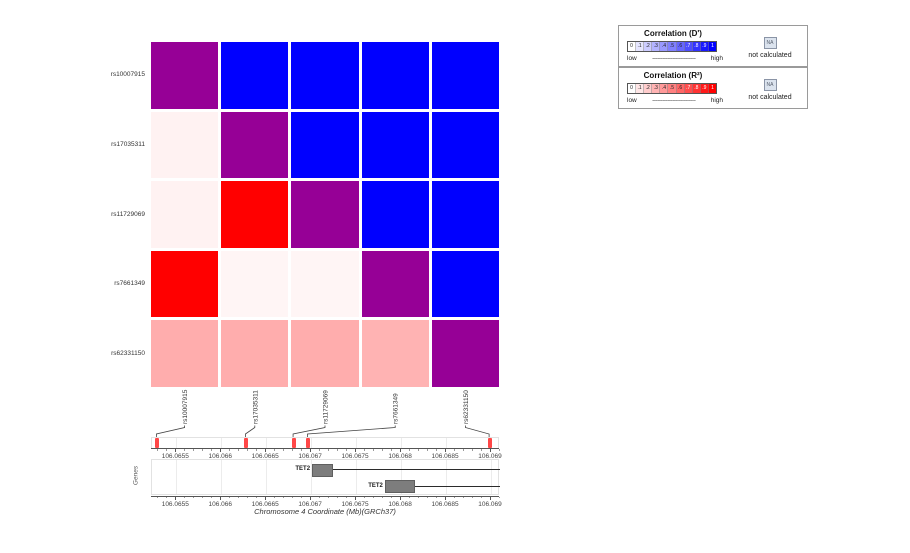  Describe the element at coordinates (255, 353) in the screenshot. I see `ld-cell-rs62331150-rs17035311` at that location.